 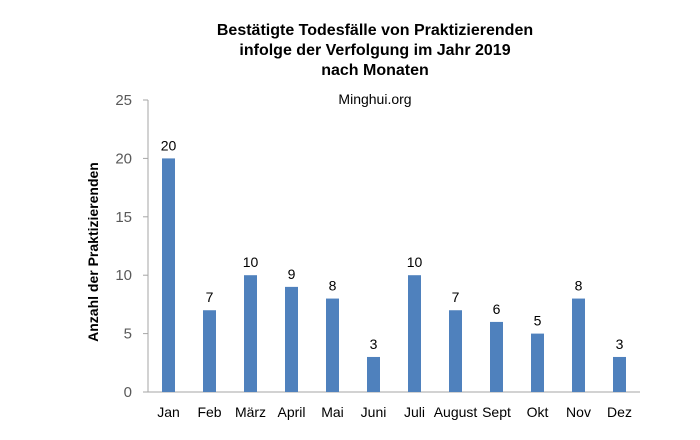 What do you see at coordinates (93, 252) in the screenshot?
I see `y-axis-label: Anzahl der Praktizierenden` at bounding box center [93, 252].